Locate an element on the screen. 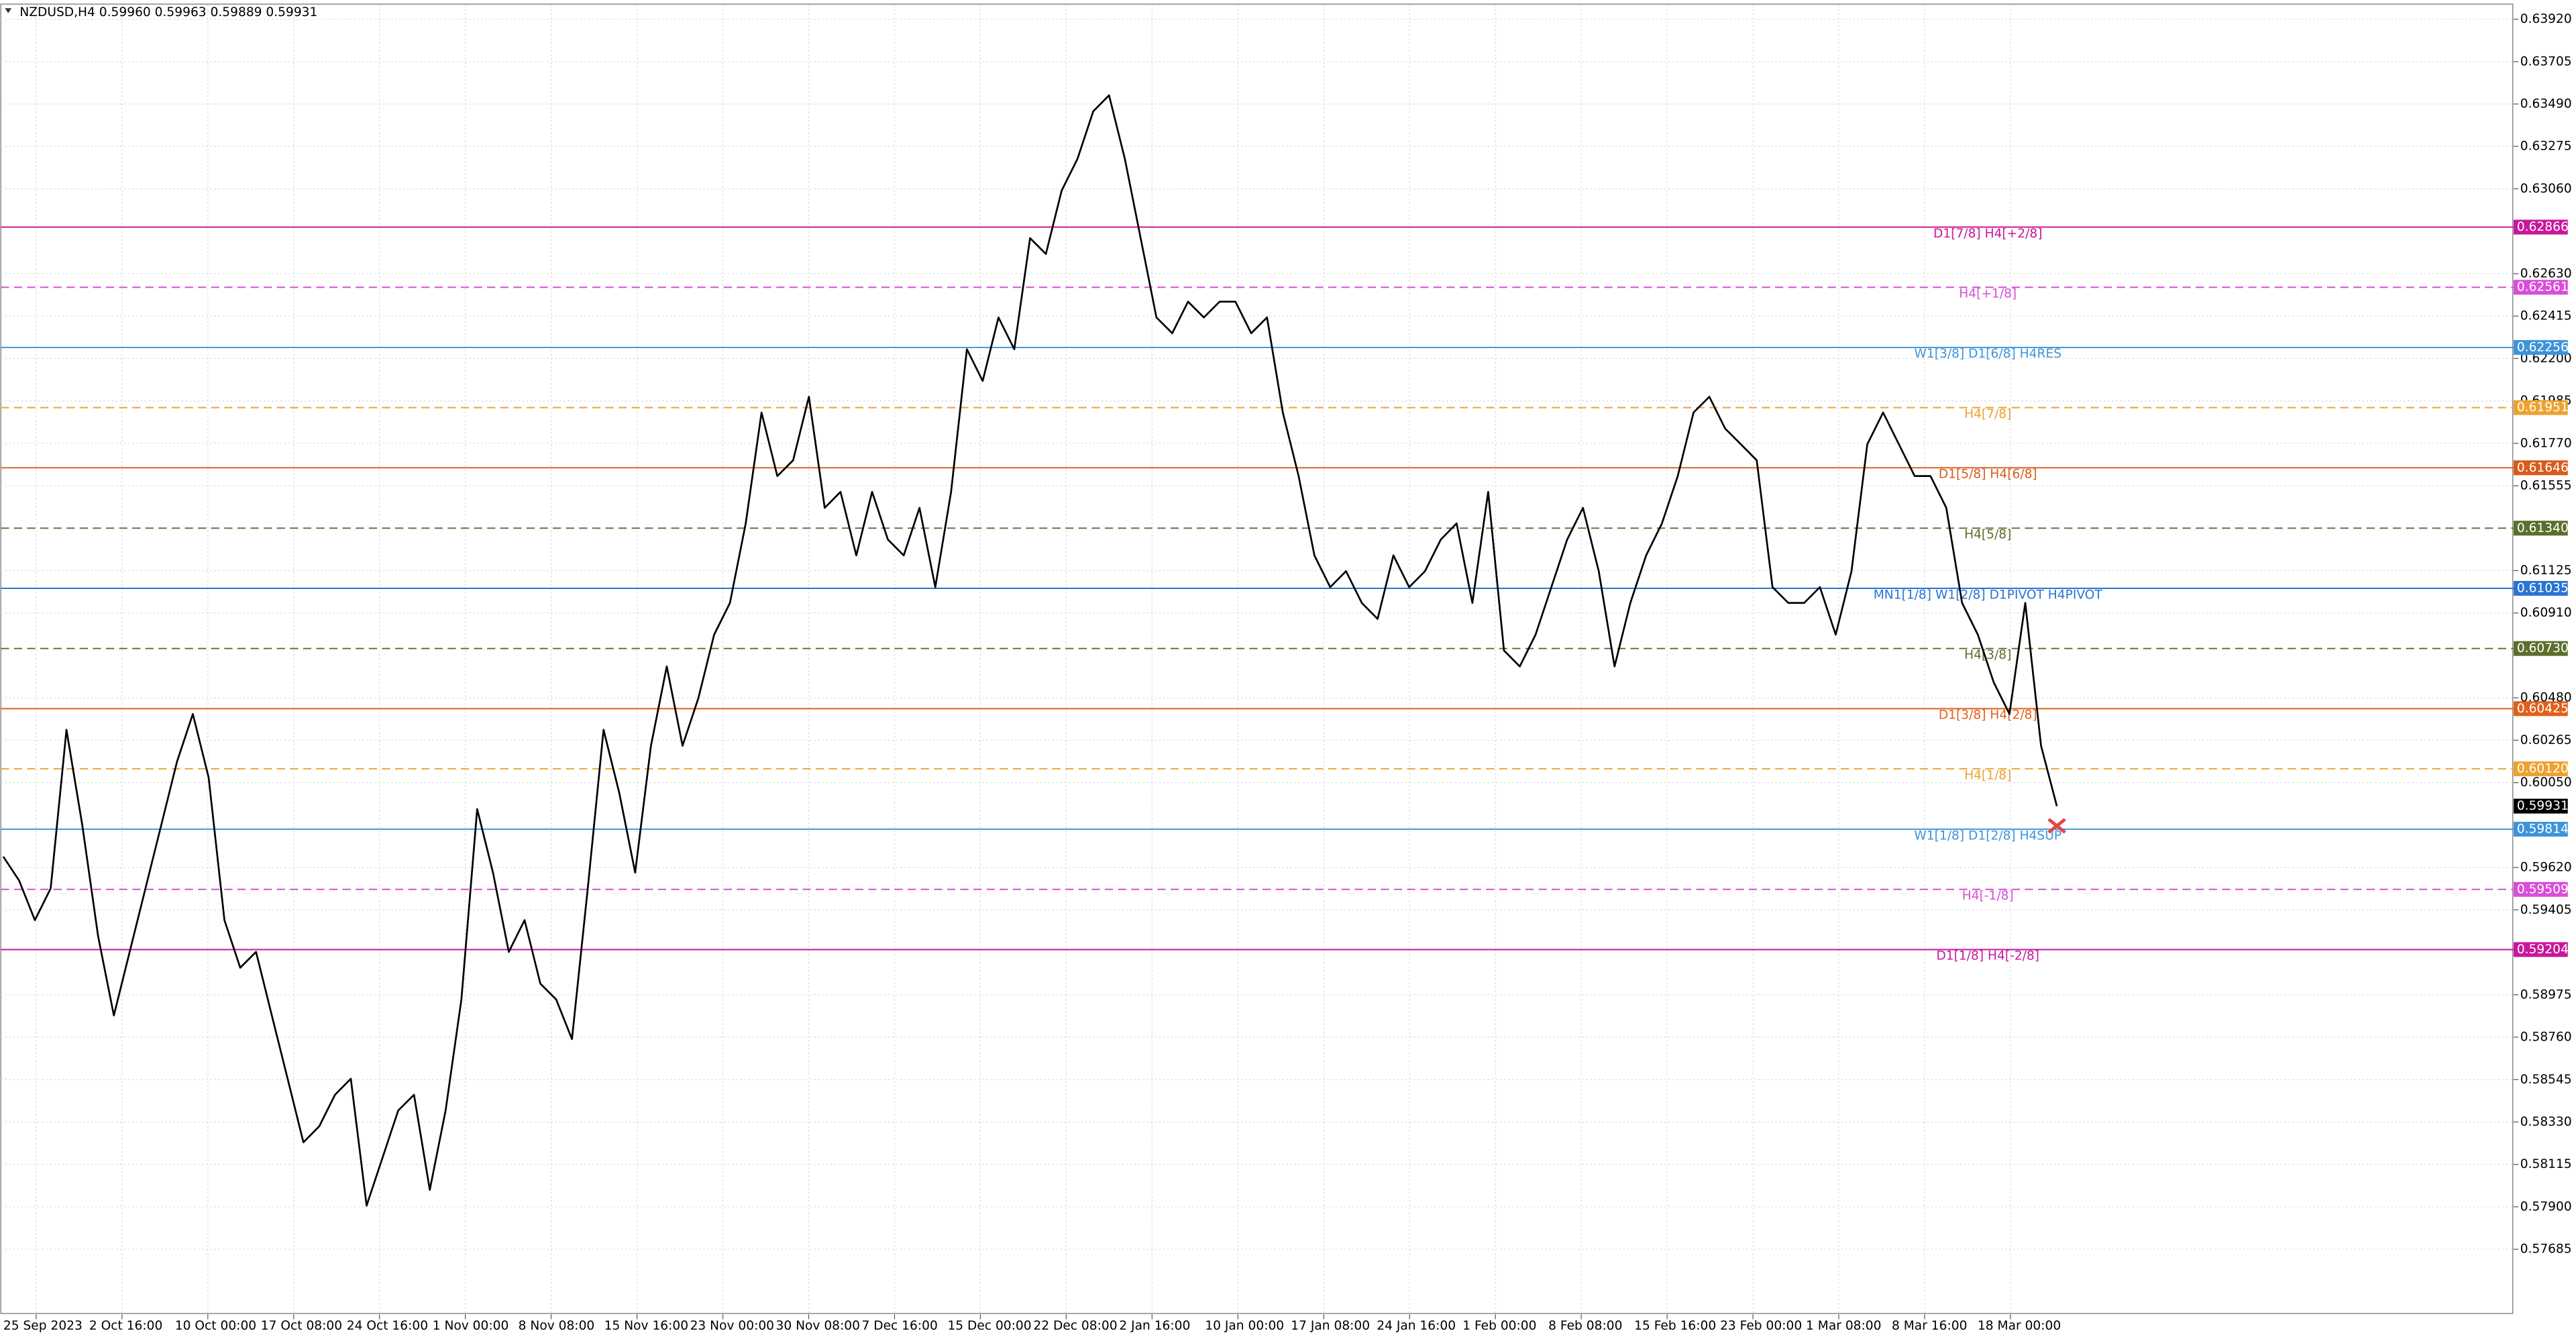  x-tick-label: 1 Feb 00:00 is located at coordinates (1499, 1326).